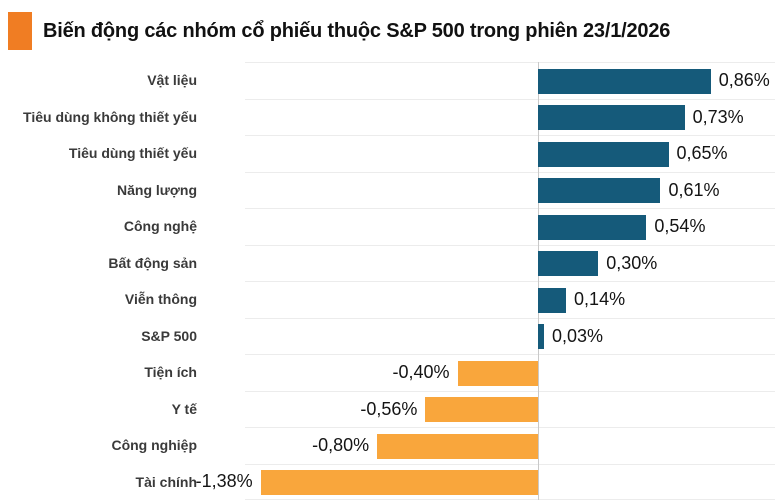 Image resolution: width=775 pixels, height=500 pixels. Describe the element at coordinates (510, 336) in the screenshot. I see `row-plot-area: 0,03%` at that location.